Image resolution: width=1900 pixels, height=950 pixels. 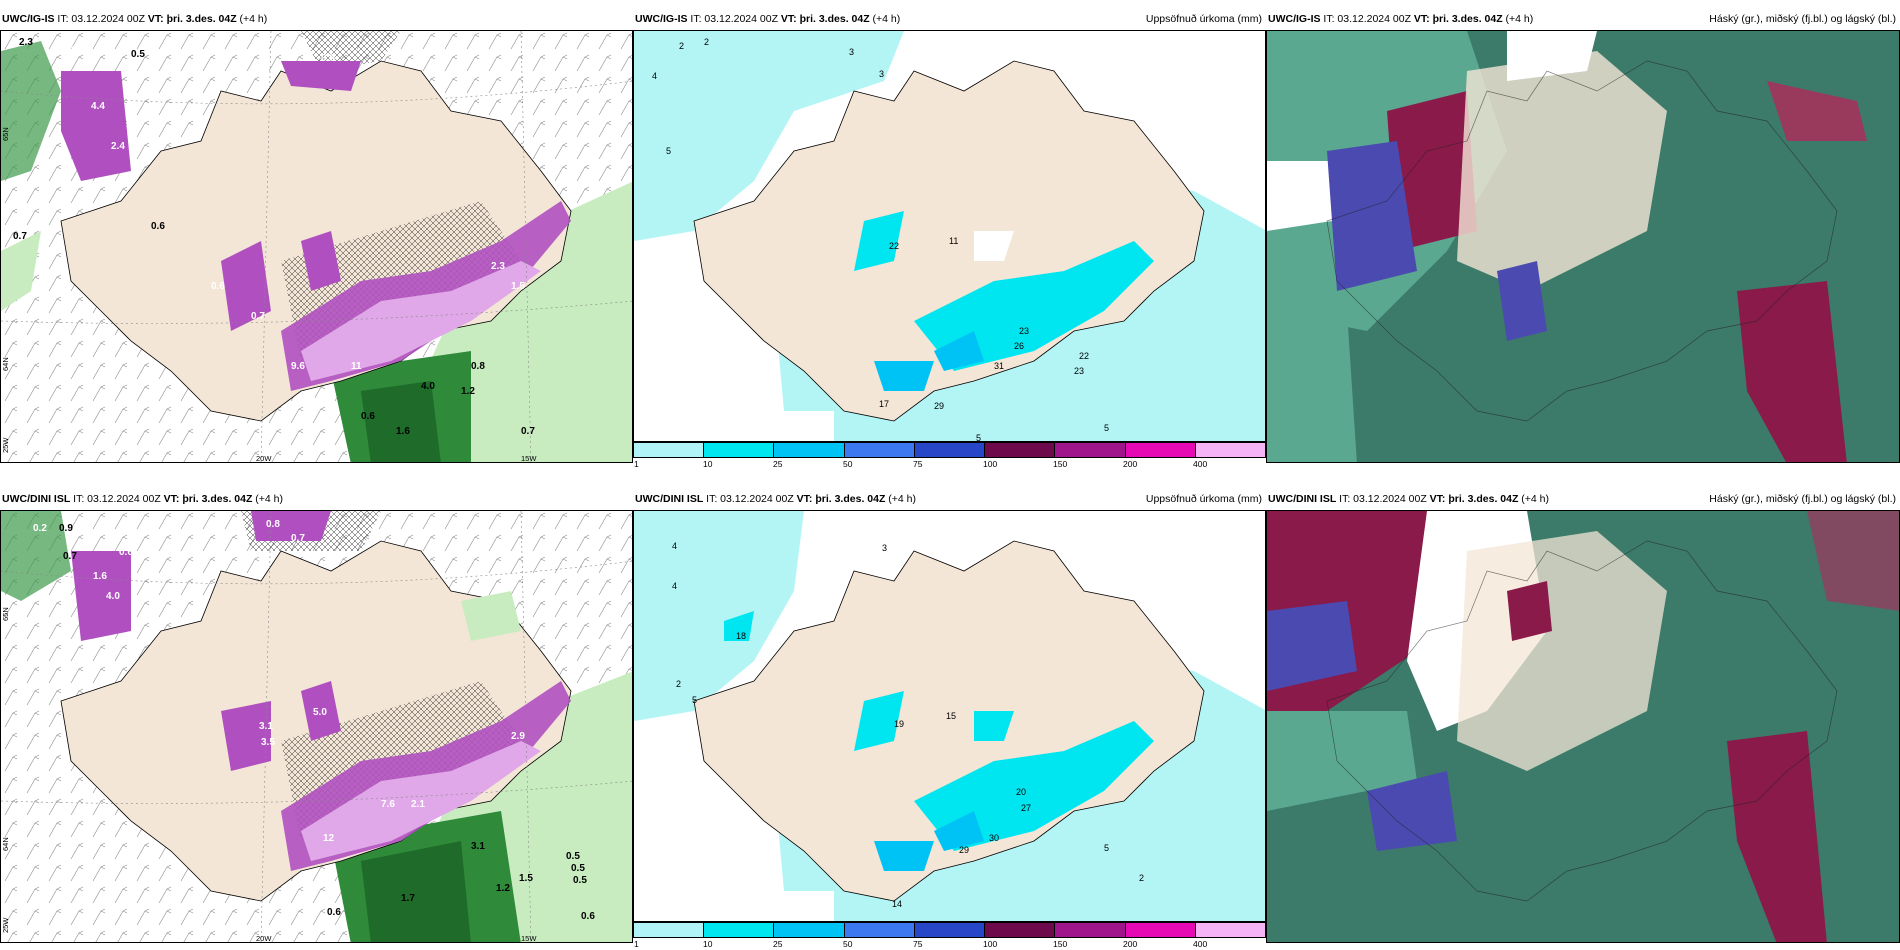 What do you see at coordinates (98, 106) in the screenshot?
I see `wind-label: 4.4` at bounding box center [98, 106].